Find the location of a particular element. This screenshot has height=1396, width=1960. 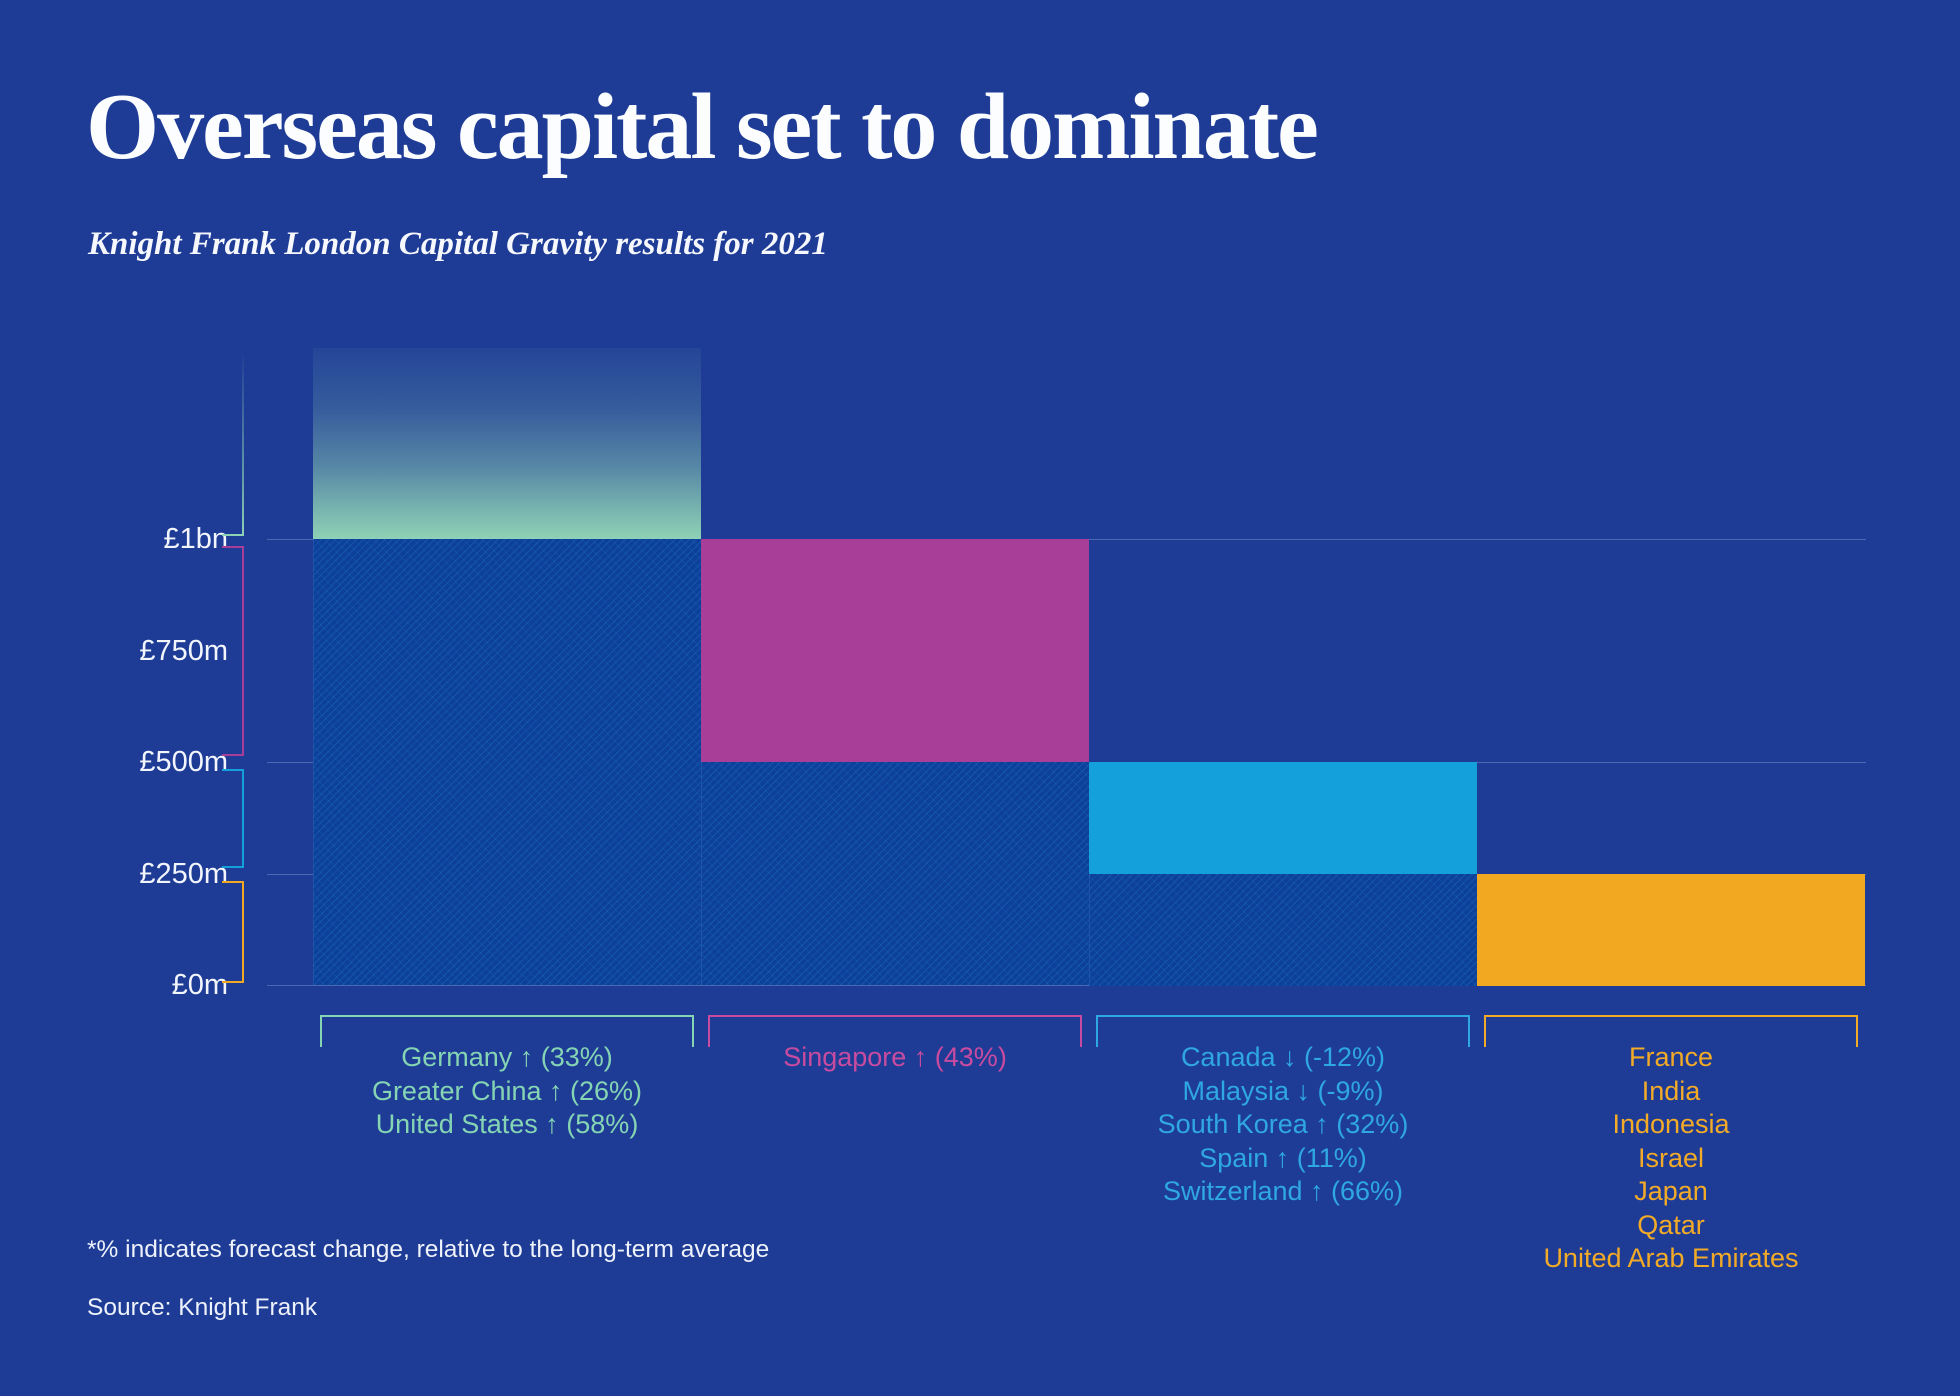

axis-bracket-germany-greater-china-united-states is located at coordinates (243, 444).